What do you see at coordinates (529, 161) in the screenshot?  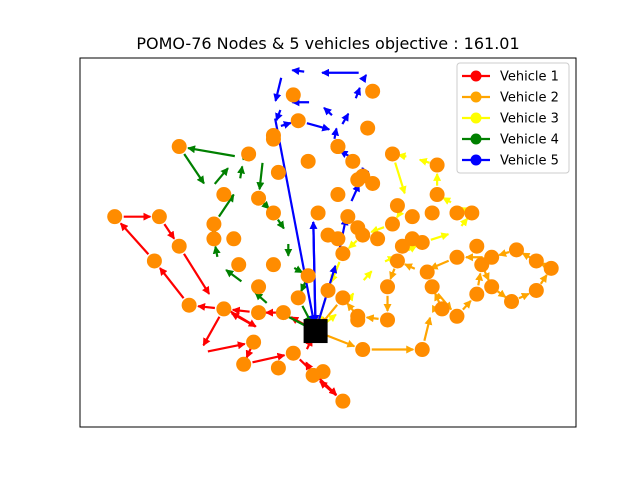 I see `legend-label: Vehicle 5` at bounding box center [529, 161].